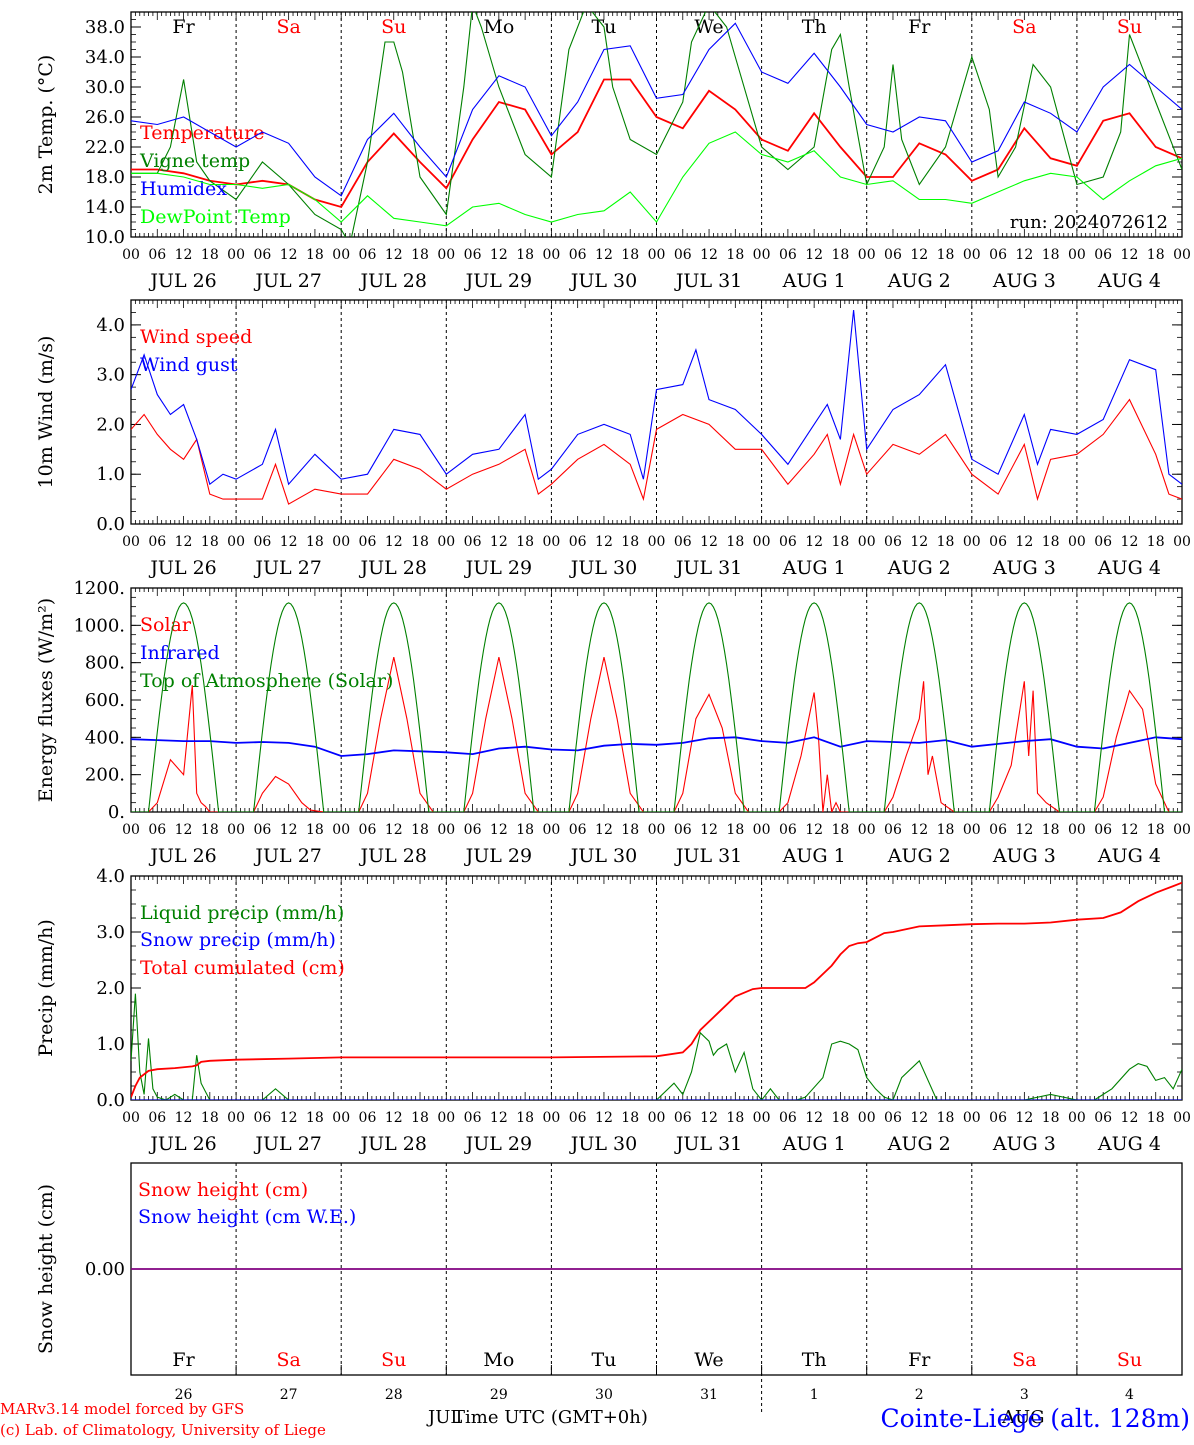  Describe the element at coordinates (1129, 27) in the screenshot. I see `weekday-label: Su` at that location.